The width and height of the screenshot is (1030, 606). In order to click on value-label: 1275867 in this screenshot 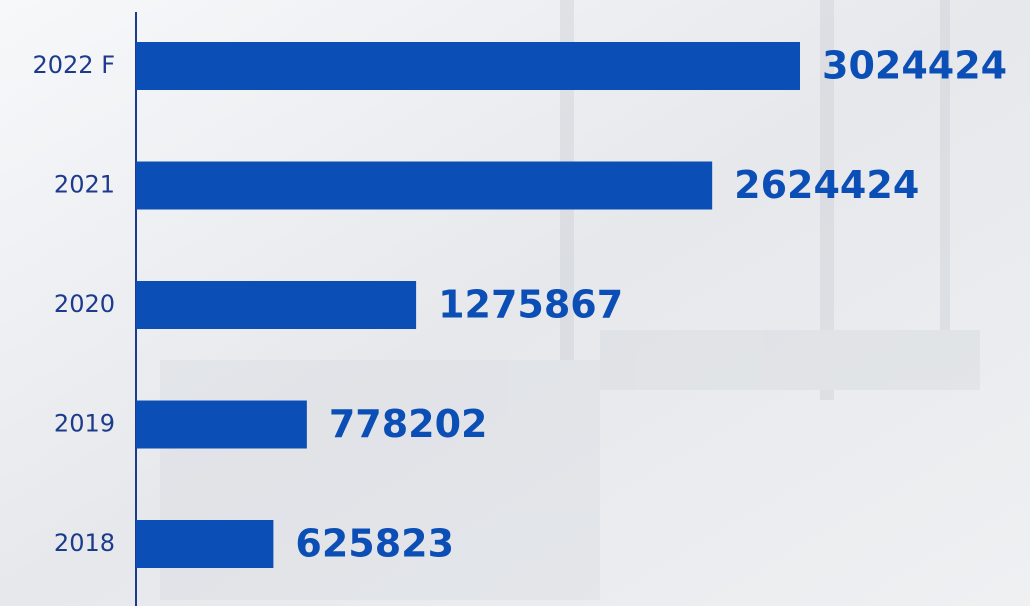, I will do `click(530, 305)`.